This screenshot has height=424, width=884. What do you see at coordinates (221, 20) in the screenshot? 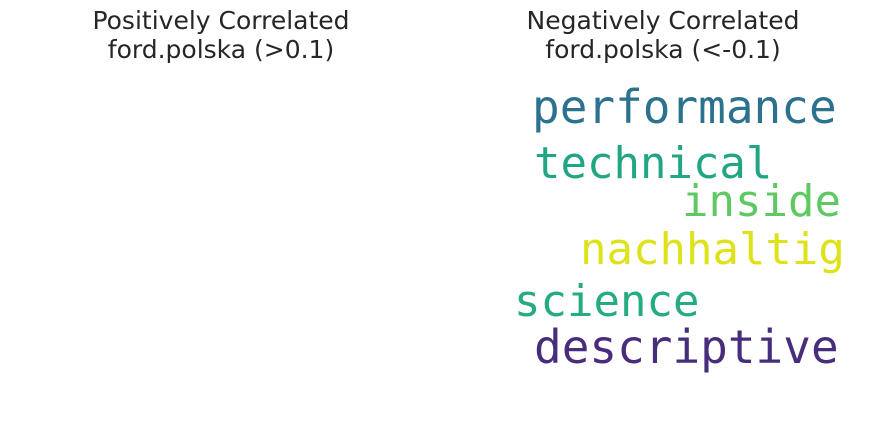
I see `positive-title-line1: Positively Correlated` at bounding box center [221, 20].